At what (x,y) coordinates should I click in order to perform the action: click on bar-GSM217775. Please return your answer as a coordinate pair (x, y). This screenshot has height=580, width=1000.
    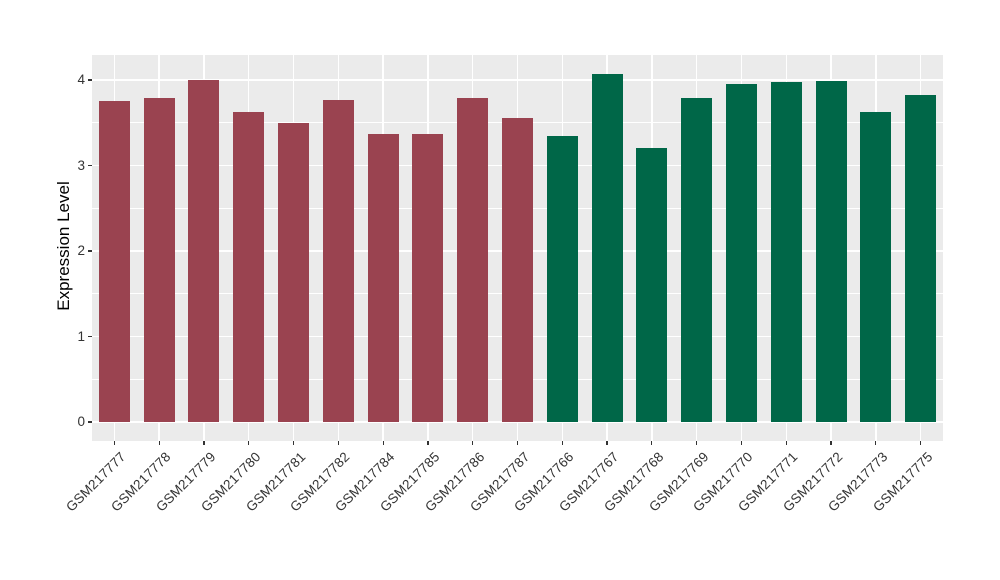
    Looking at the image, I should click on (921, 258).